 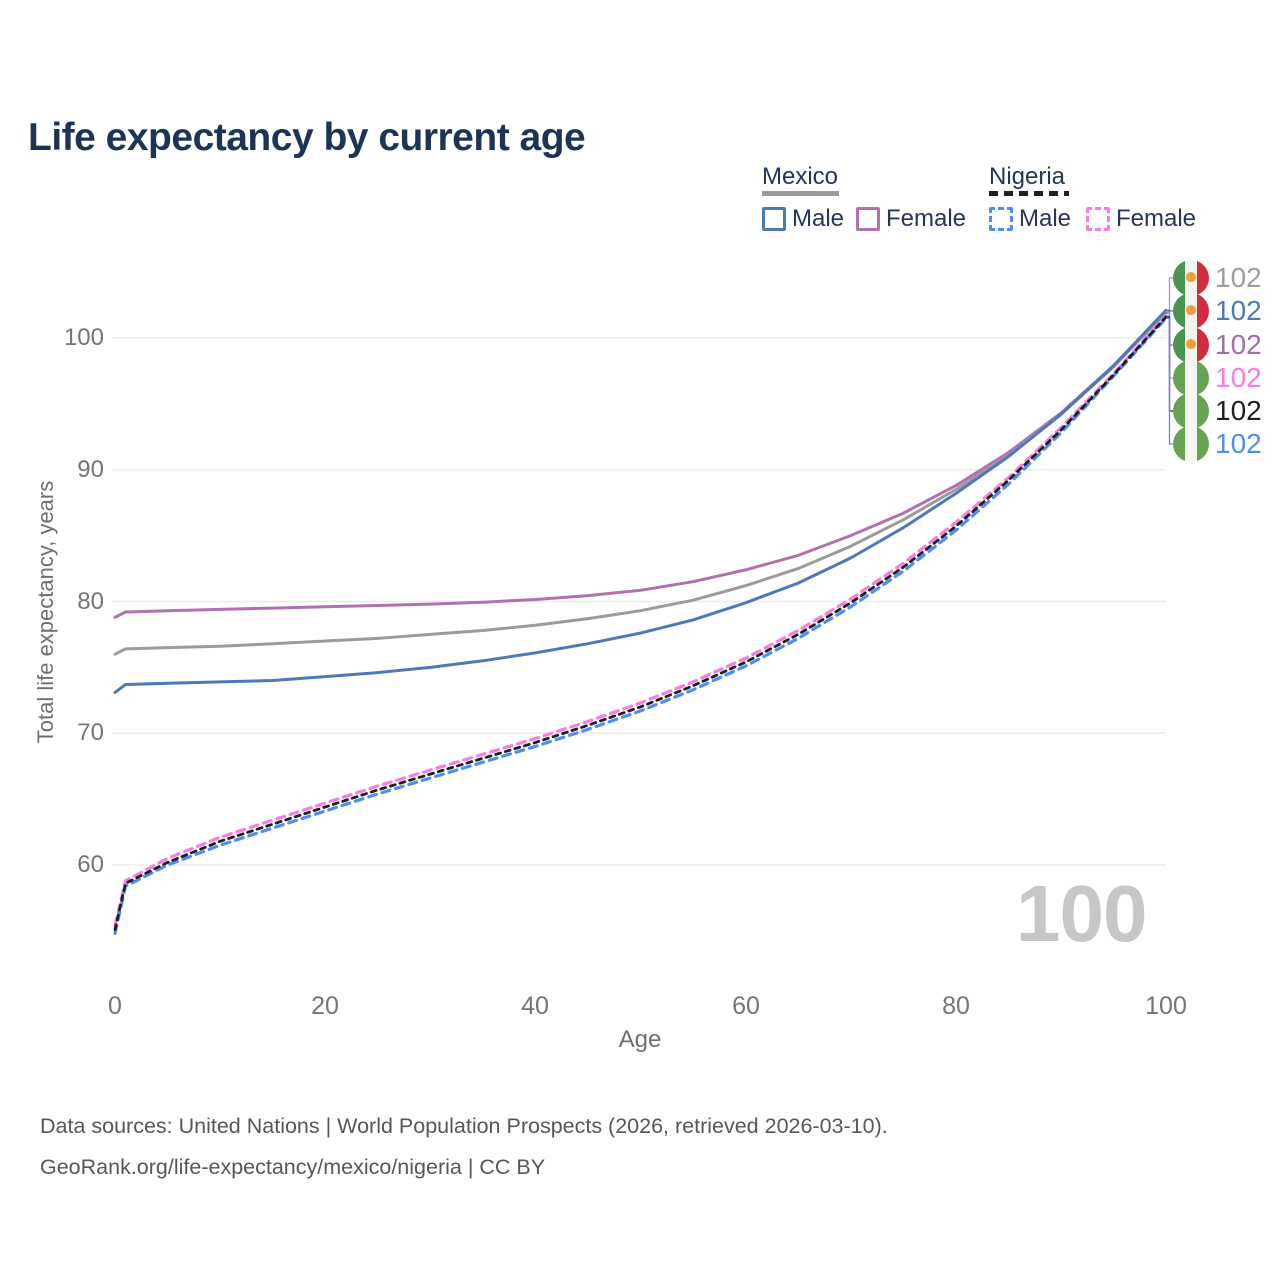 I want to click on y-tick-90: 90, so click(x=90, y=469).